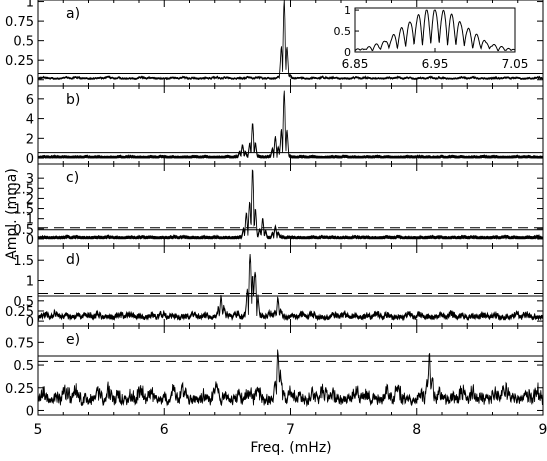 The width and height of the screenshot is (547, 461). I want to click on panel-letter: b), so click(73, 100).